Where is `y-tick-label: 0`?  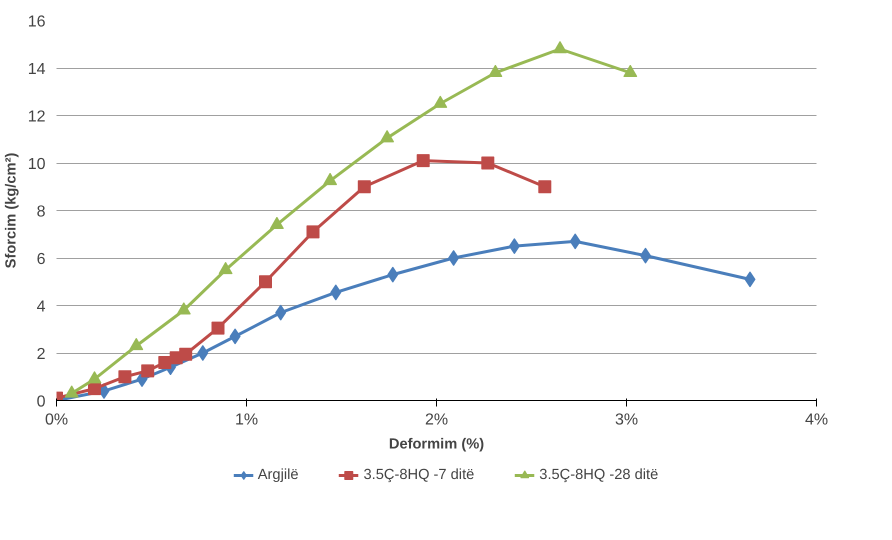 y-tick-label: 0 is located at coordinates (41, 402).